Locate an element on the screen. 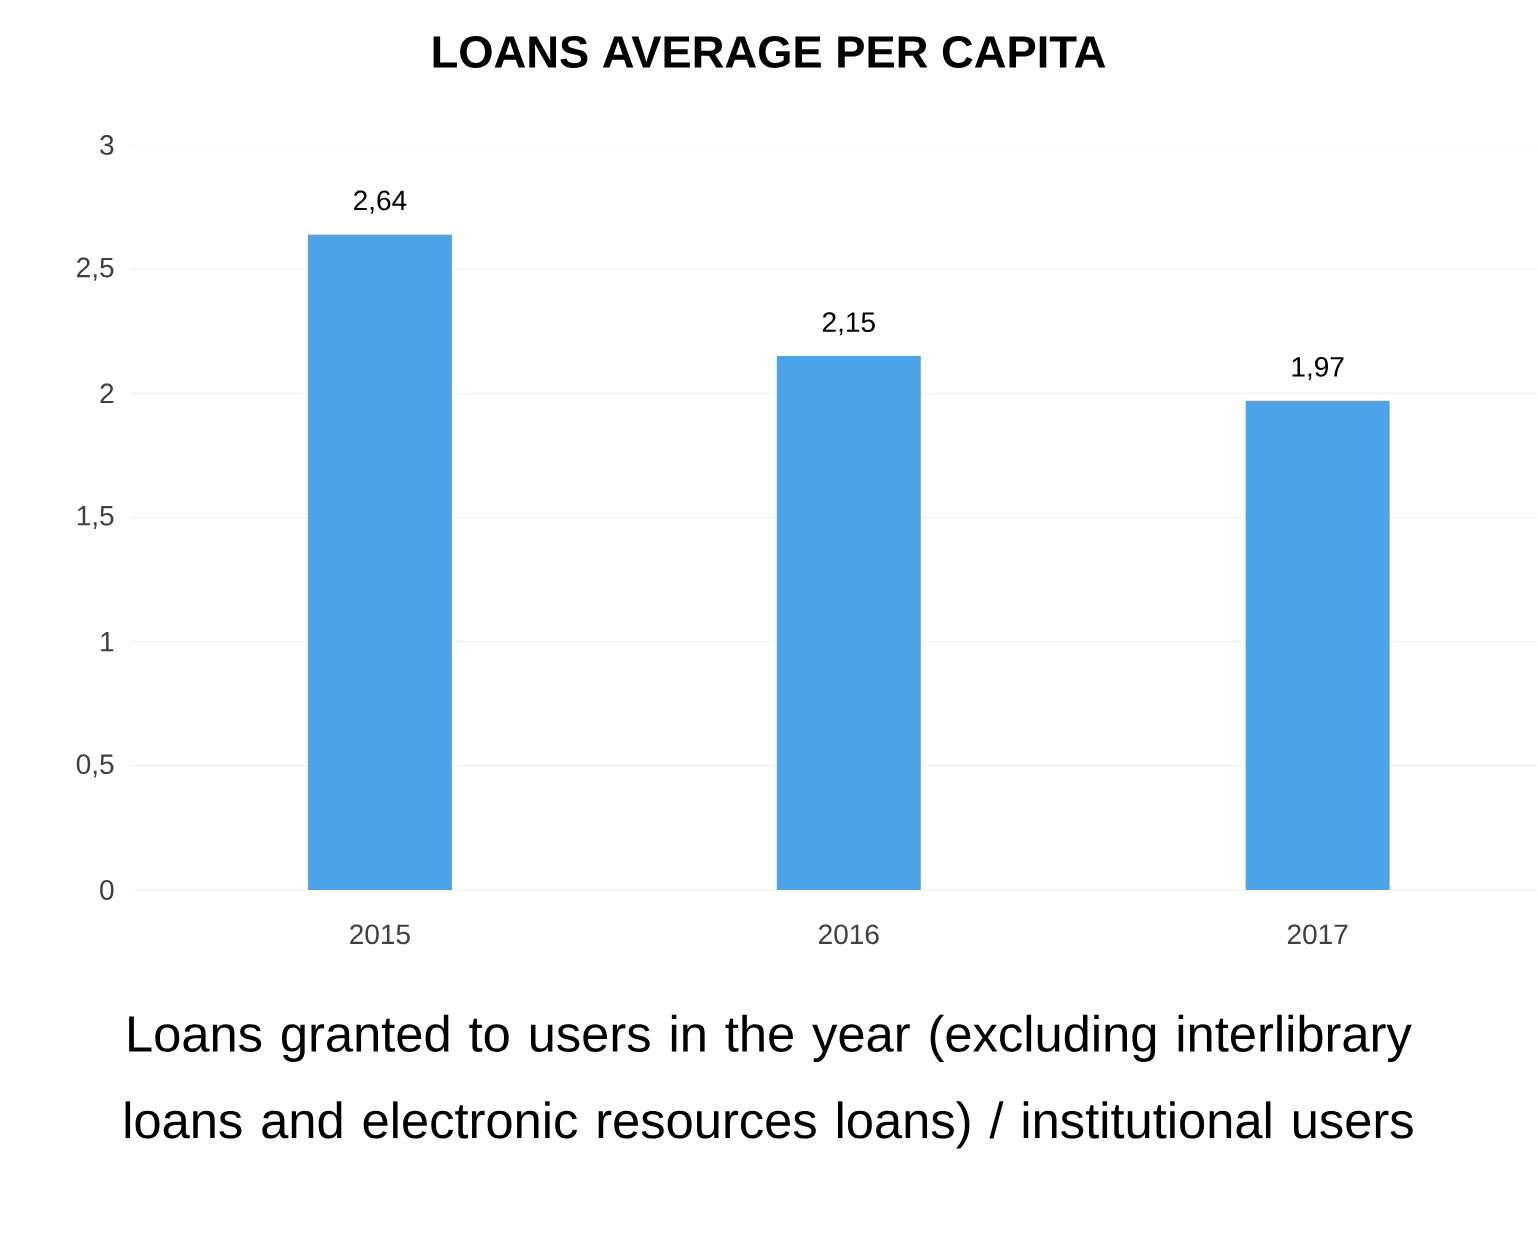 This screenshot has width=1537, height=1254. y-tick-label: 2 is located at coordinates (107, 393).